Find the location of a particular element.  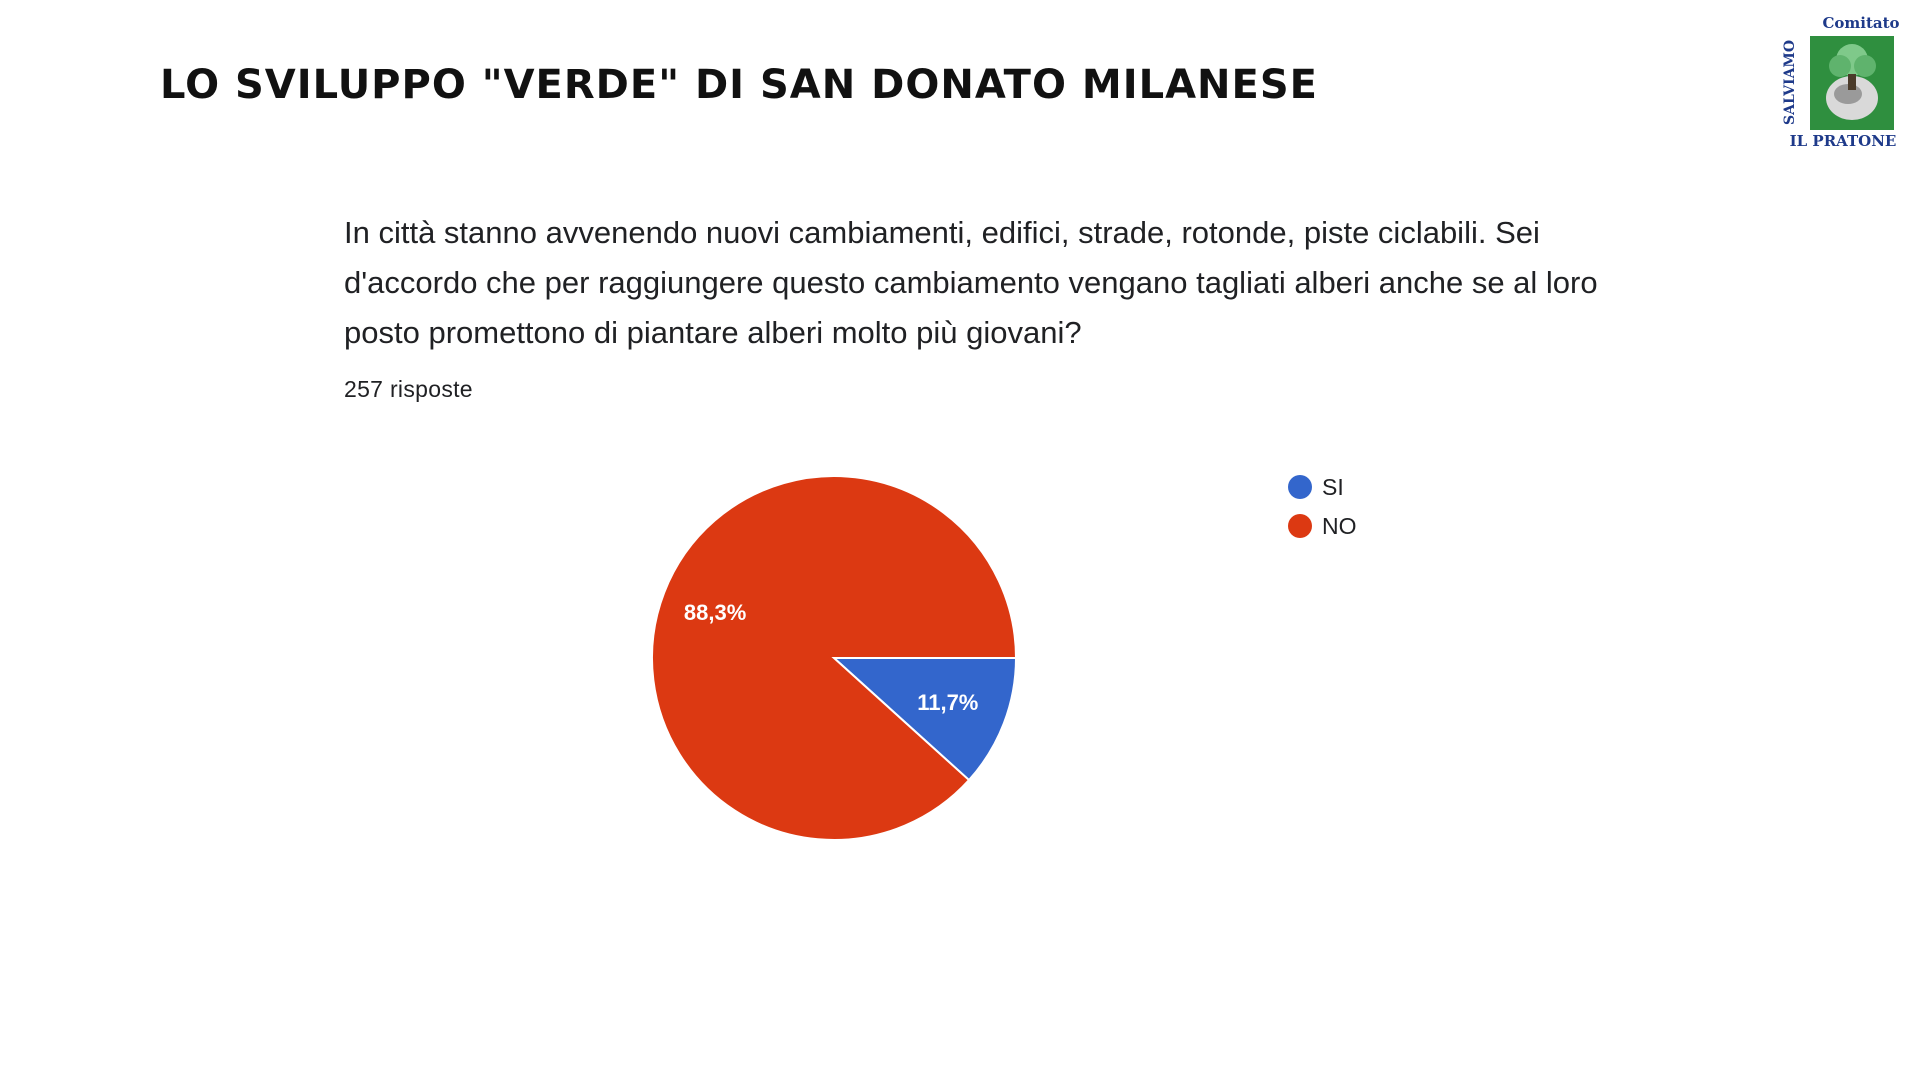

legend-label-si: SI is located at coordinates (1333, 487).